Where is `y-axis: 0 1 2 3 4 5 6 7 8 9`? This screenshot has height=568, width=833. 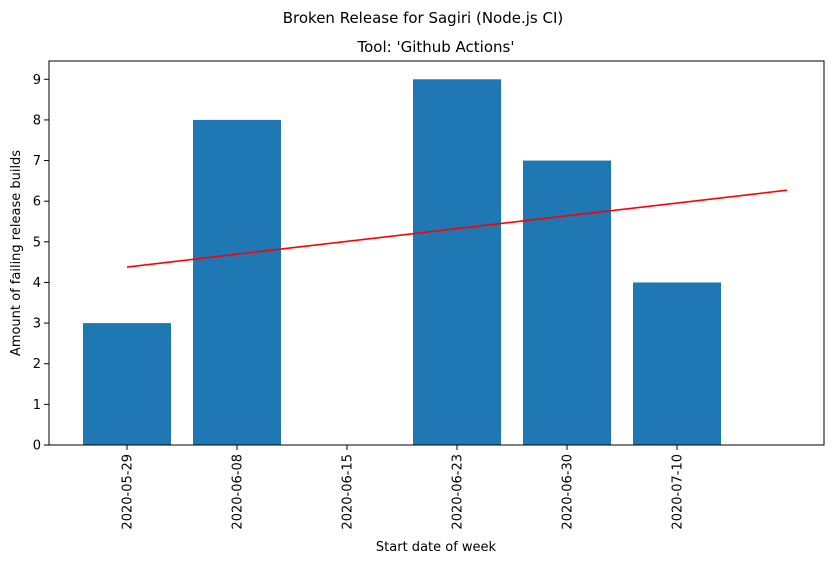 y-axis: 0 1 2 3 4 5 6 7 8 9 is located at coordinates (41, 263).